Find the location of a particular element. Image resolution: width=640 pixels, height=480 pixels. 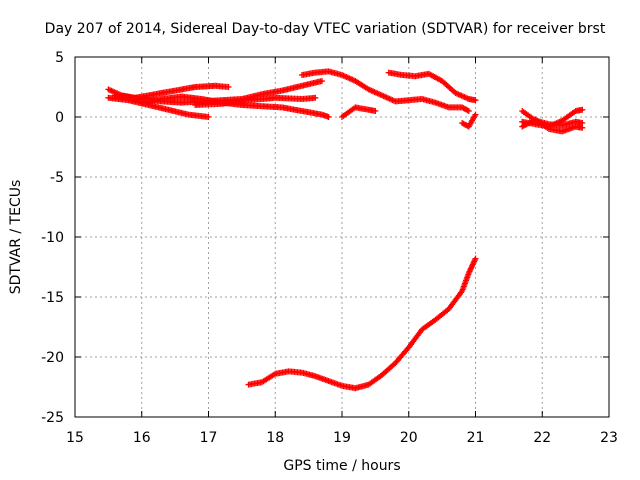

x-axis-label: GPS time / hours is located at coordinates (341, 466).